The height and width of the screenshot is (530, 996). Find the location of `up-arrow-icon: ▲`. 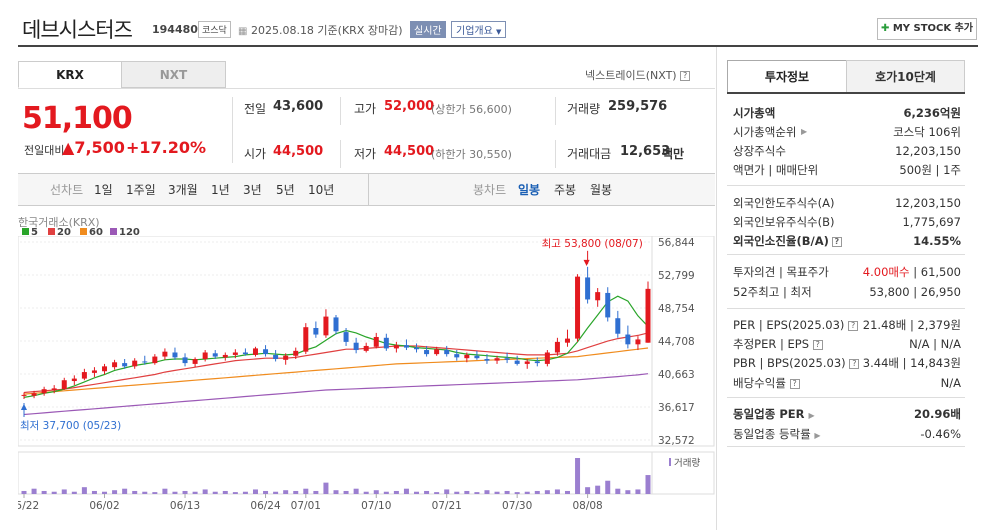

up-arrow-icon: ▲ is located at coordinates (24, 406).